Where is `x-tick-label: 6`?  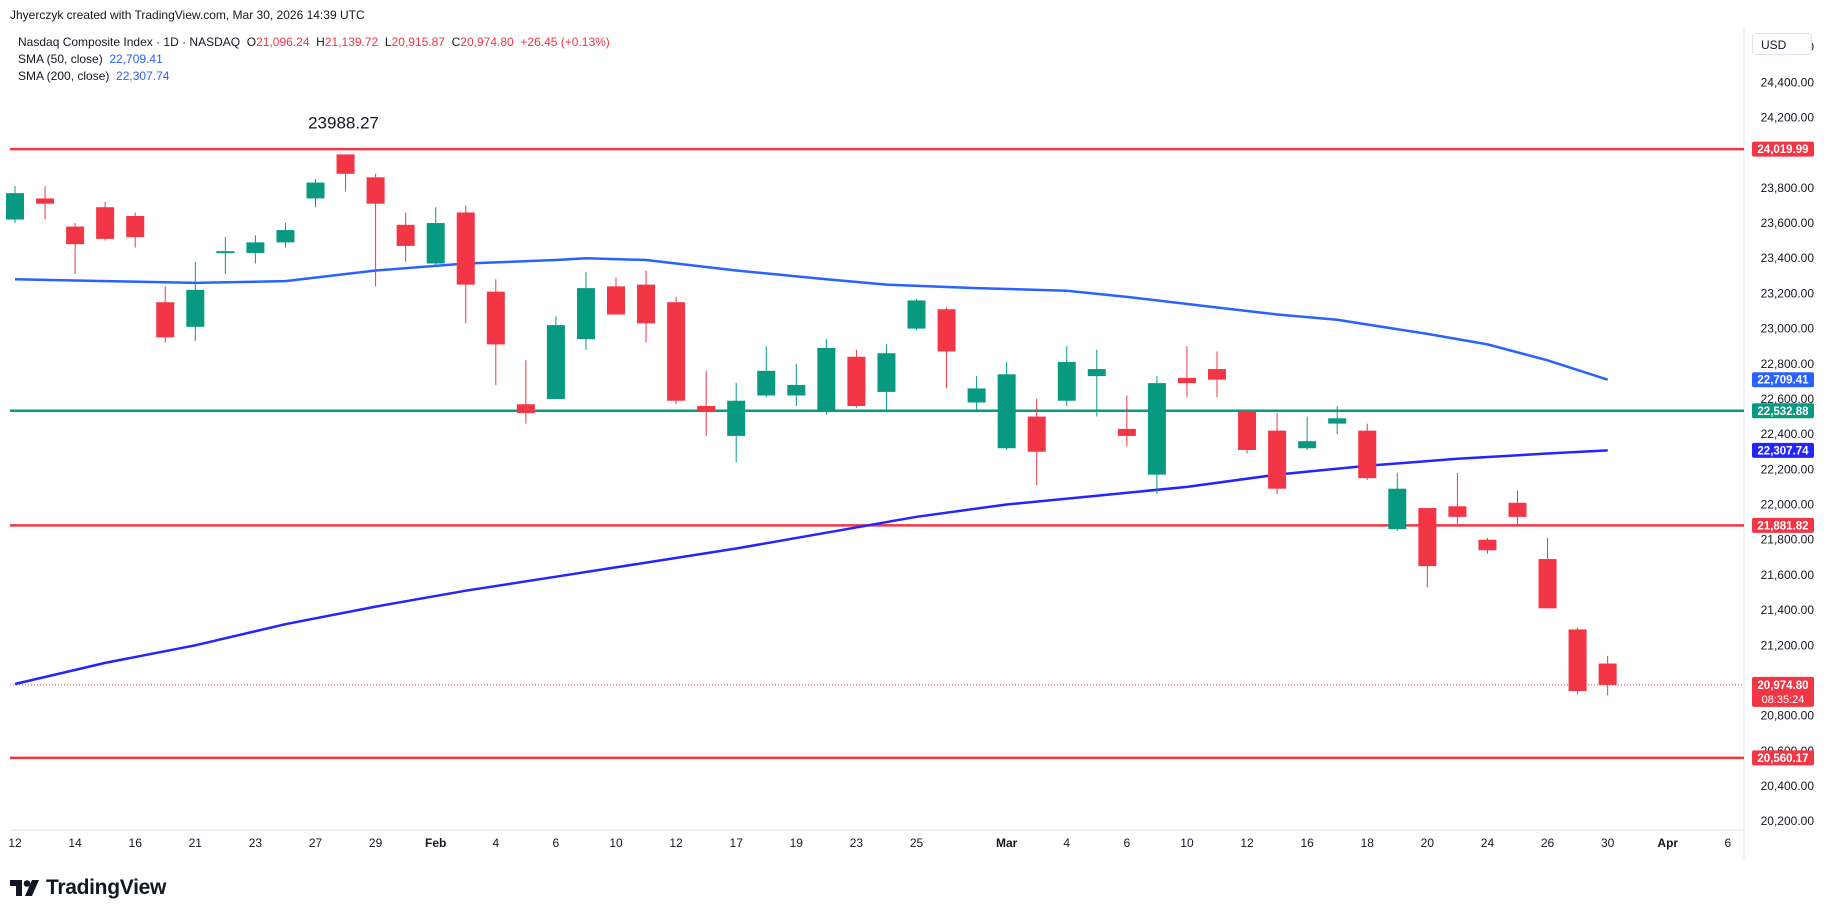 x-tick-label: 6 is located at coordinates (1127, 843).